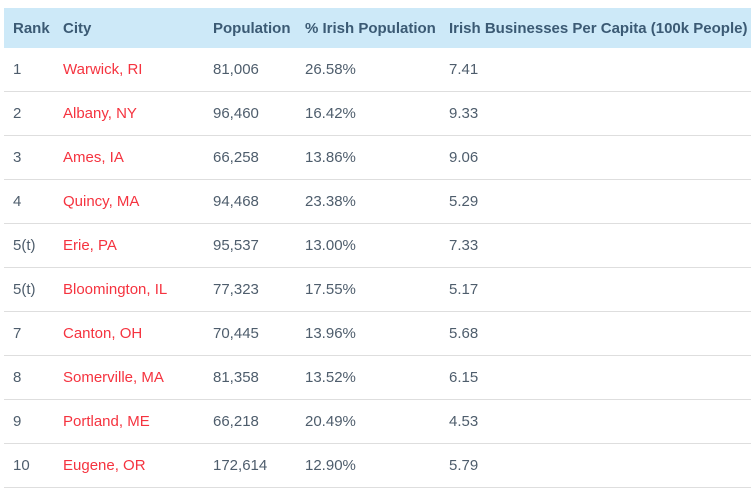 This screenshot has width=751, height=494. What do you see at coordinates (129, 201) in the screenshot?
I see `cell-city: Quincy, MA` at bounding box center [129, 201].